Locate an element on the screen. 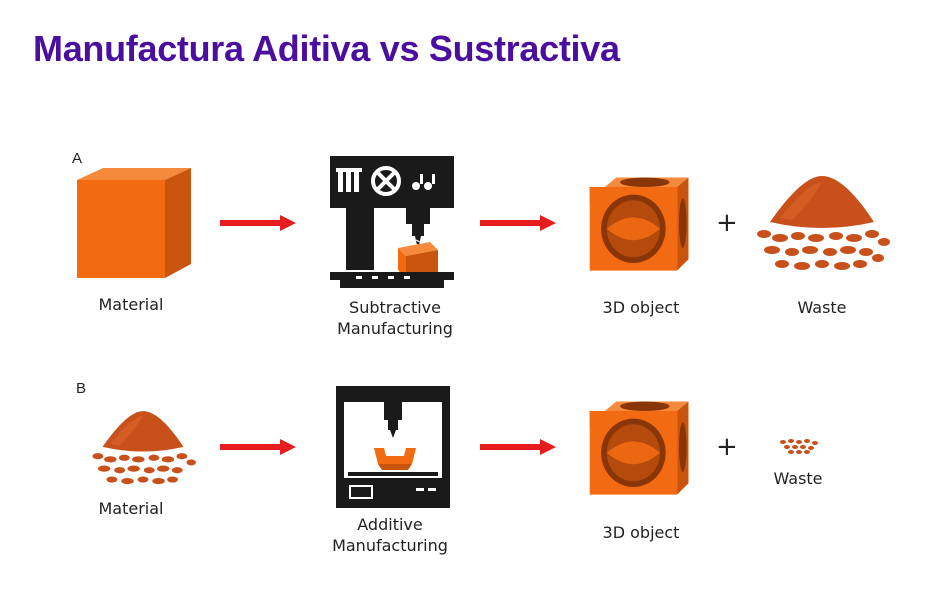  row-a-machine-label-line1: Subtractive is located at coordinates (395, 307).